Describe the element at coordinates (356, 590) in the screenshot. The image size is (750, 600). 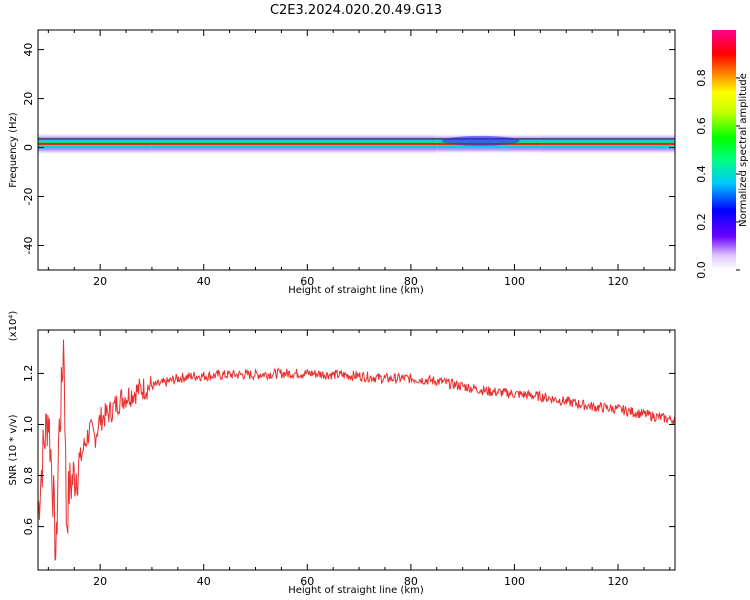
I see `snr-x-label: Height of straight line (km)` at that location.